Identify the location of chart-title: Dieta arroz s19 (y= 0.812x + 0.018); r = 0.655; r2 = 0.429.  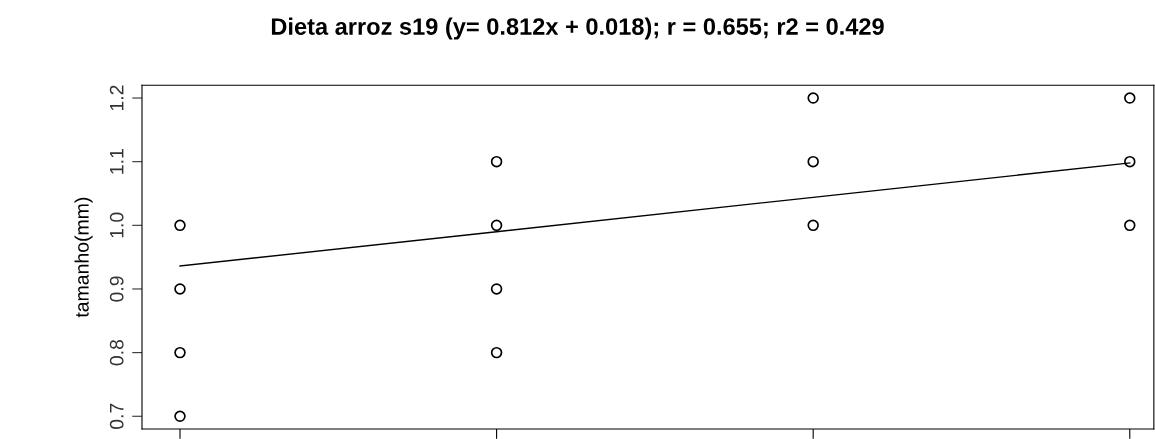
(577, 28).